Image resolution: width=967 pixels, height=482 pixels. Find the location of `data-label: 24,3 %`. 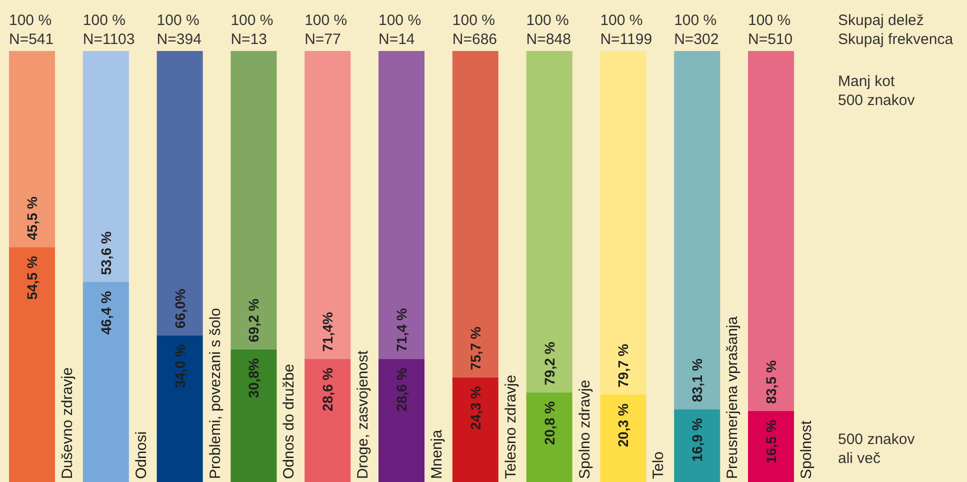

data-label: 24,3 % is located at coordinates (475, 408).